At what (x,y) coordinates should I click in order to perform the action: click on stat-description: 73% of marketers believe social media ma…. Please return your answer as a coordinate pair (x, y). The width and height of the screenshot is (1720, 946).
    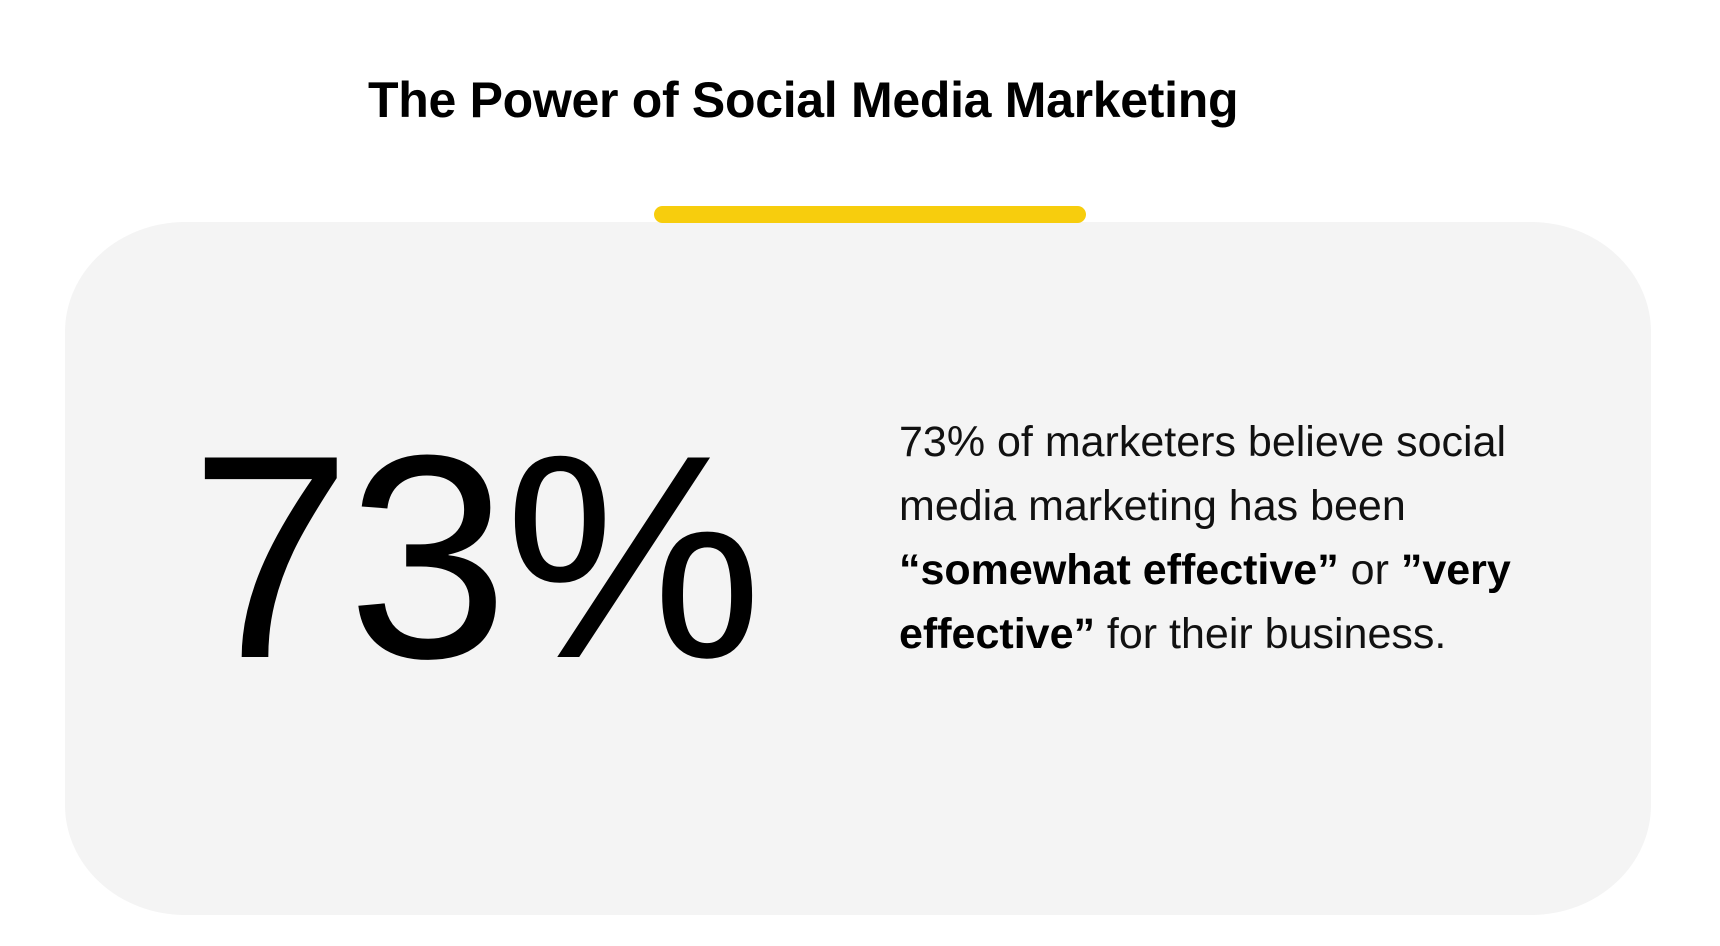
    Looking at the image, I should click on (1249, 538).